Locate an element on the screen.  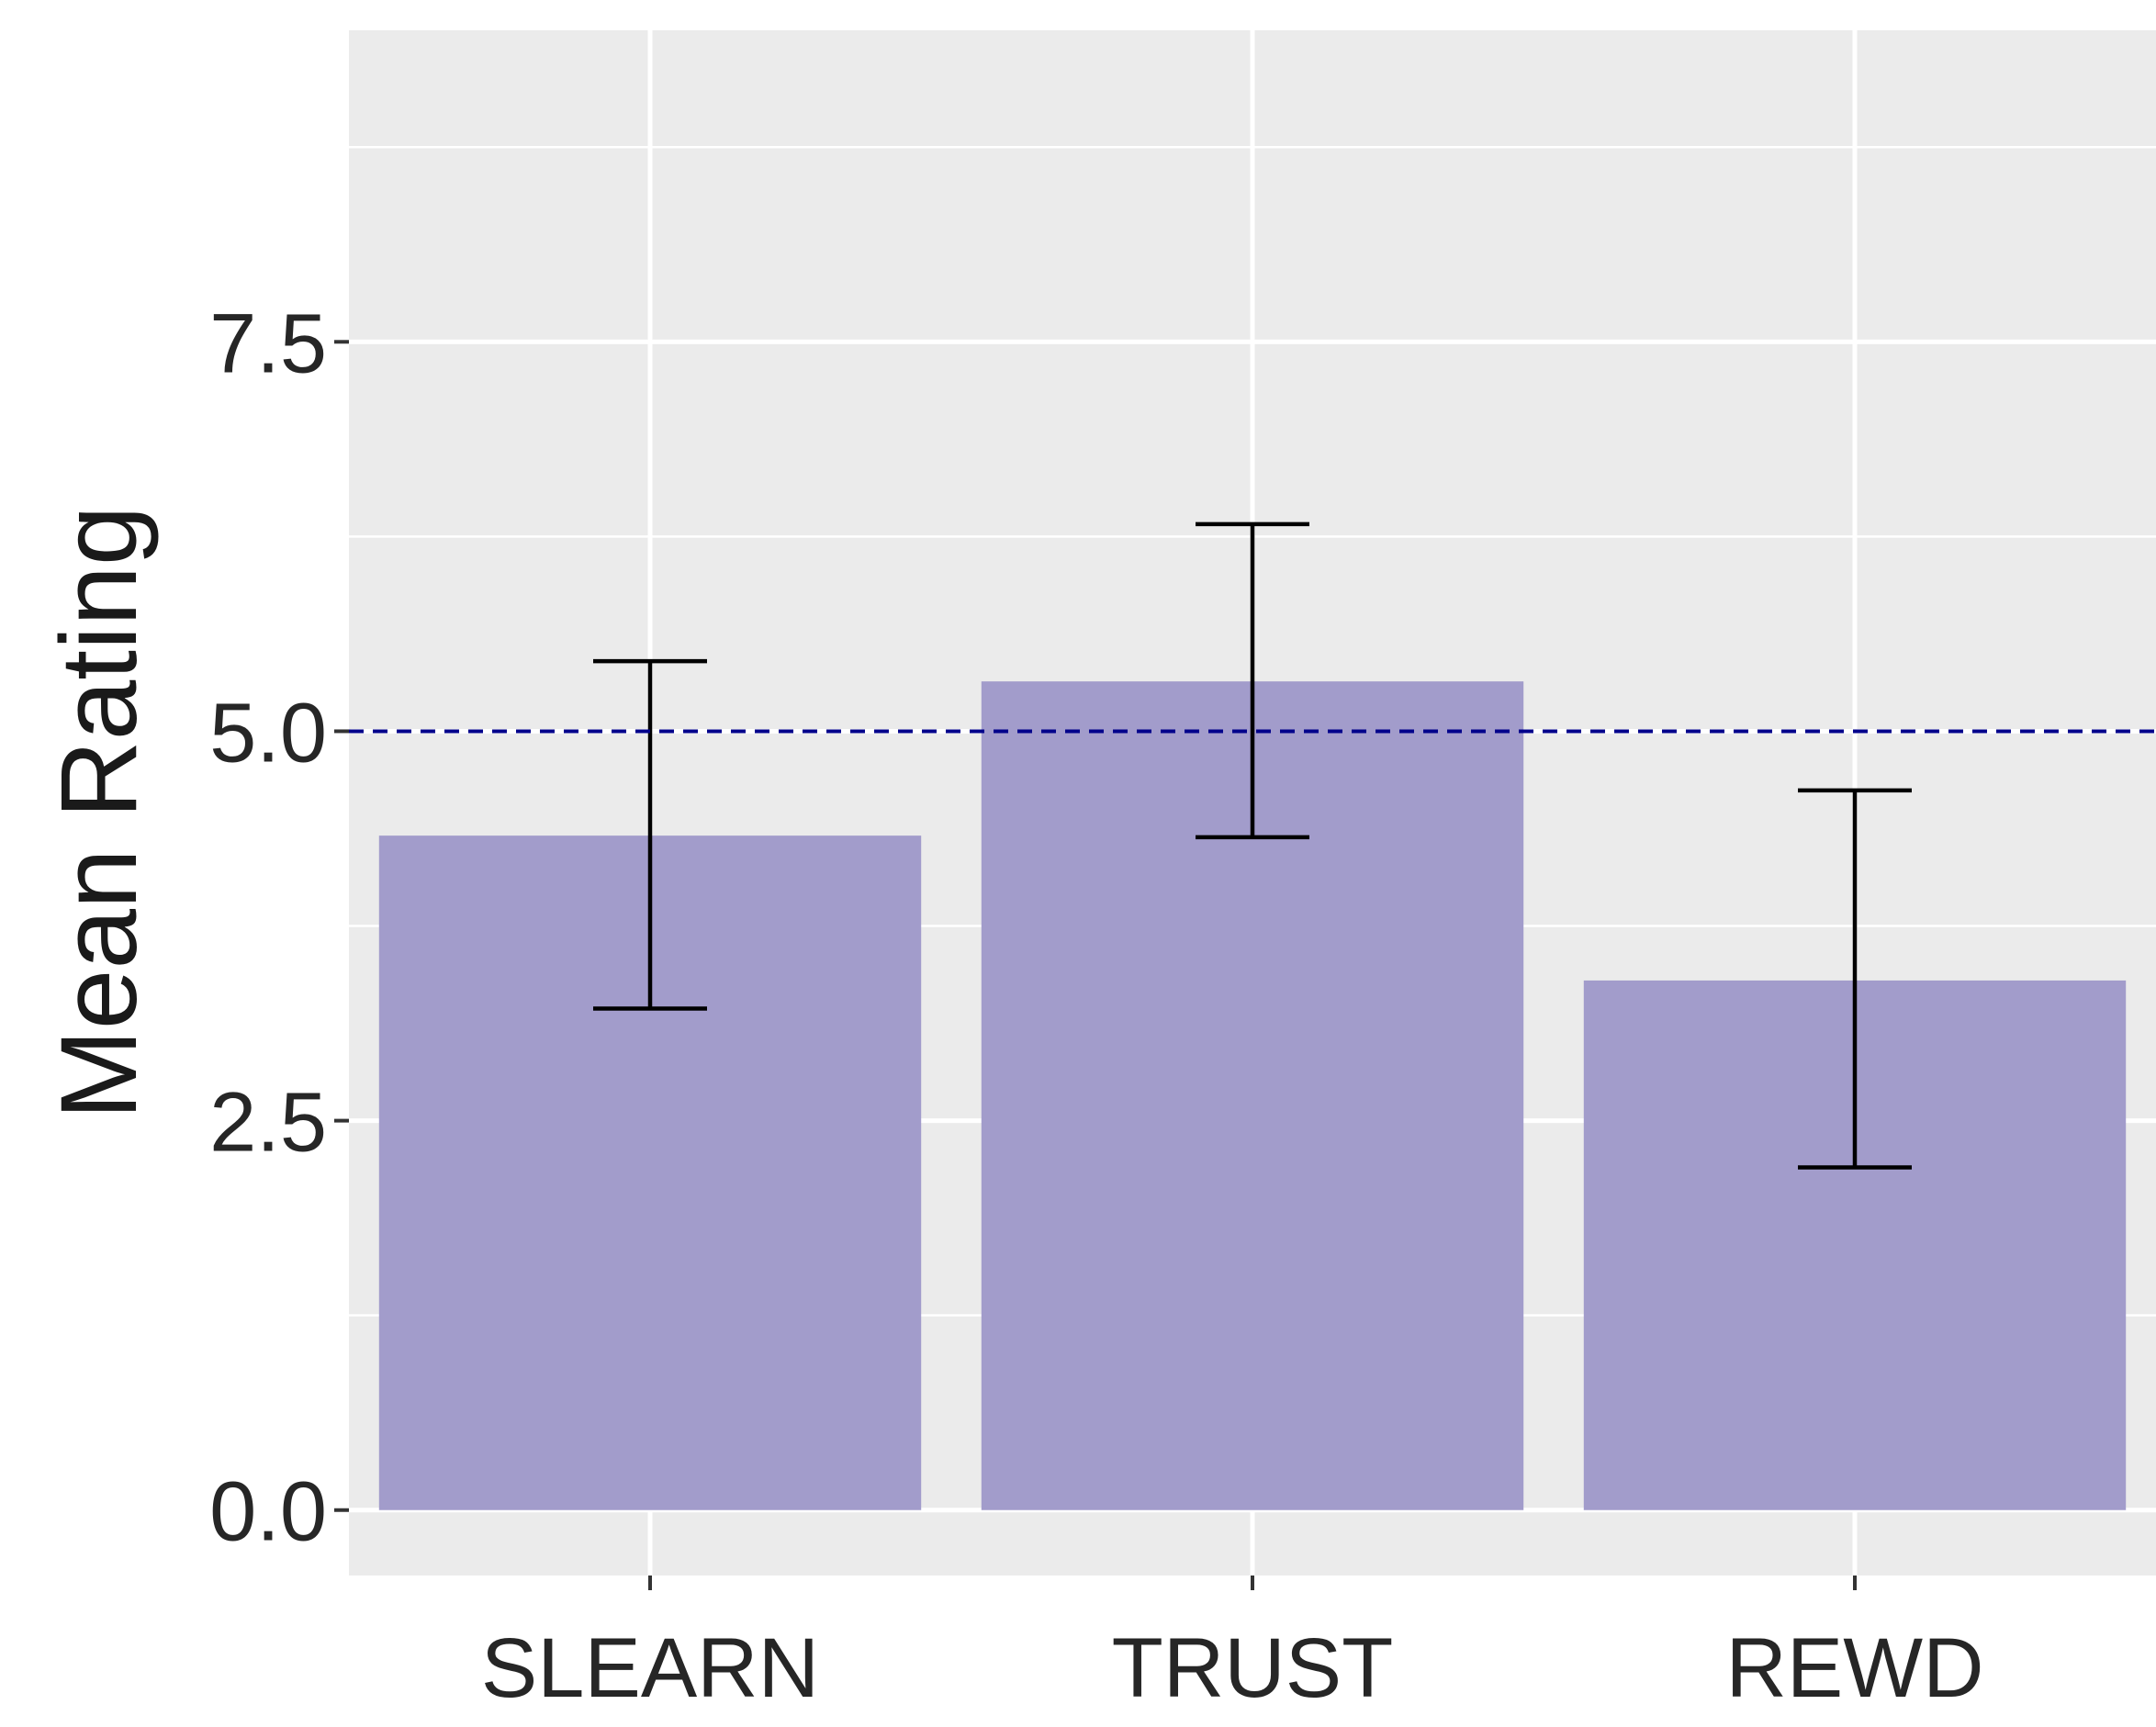
x-tick-label: REWD is located at coordinates (1854, 1668).